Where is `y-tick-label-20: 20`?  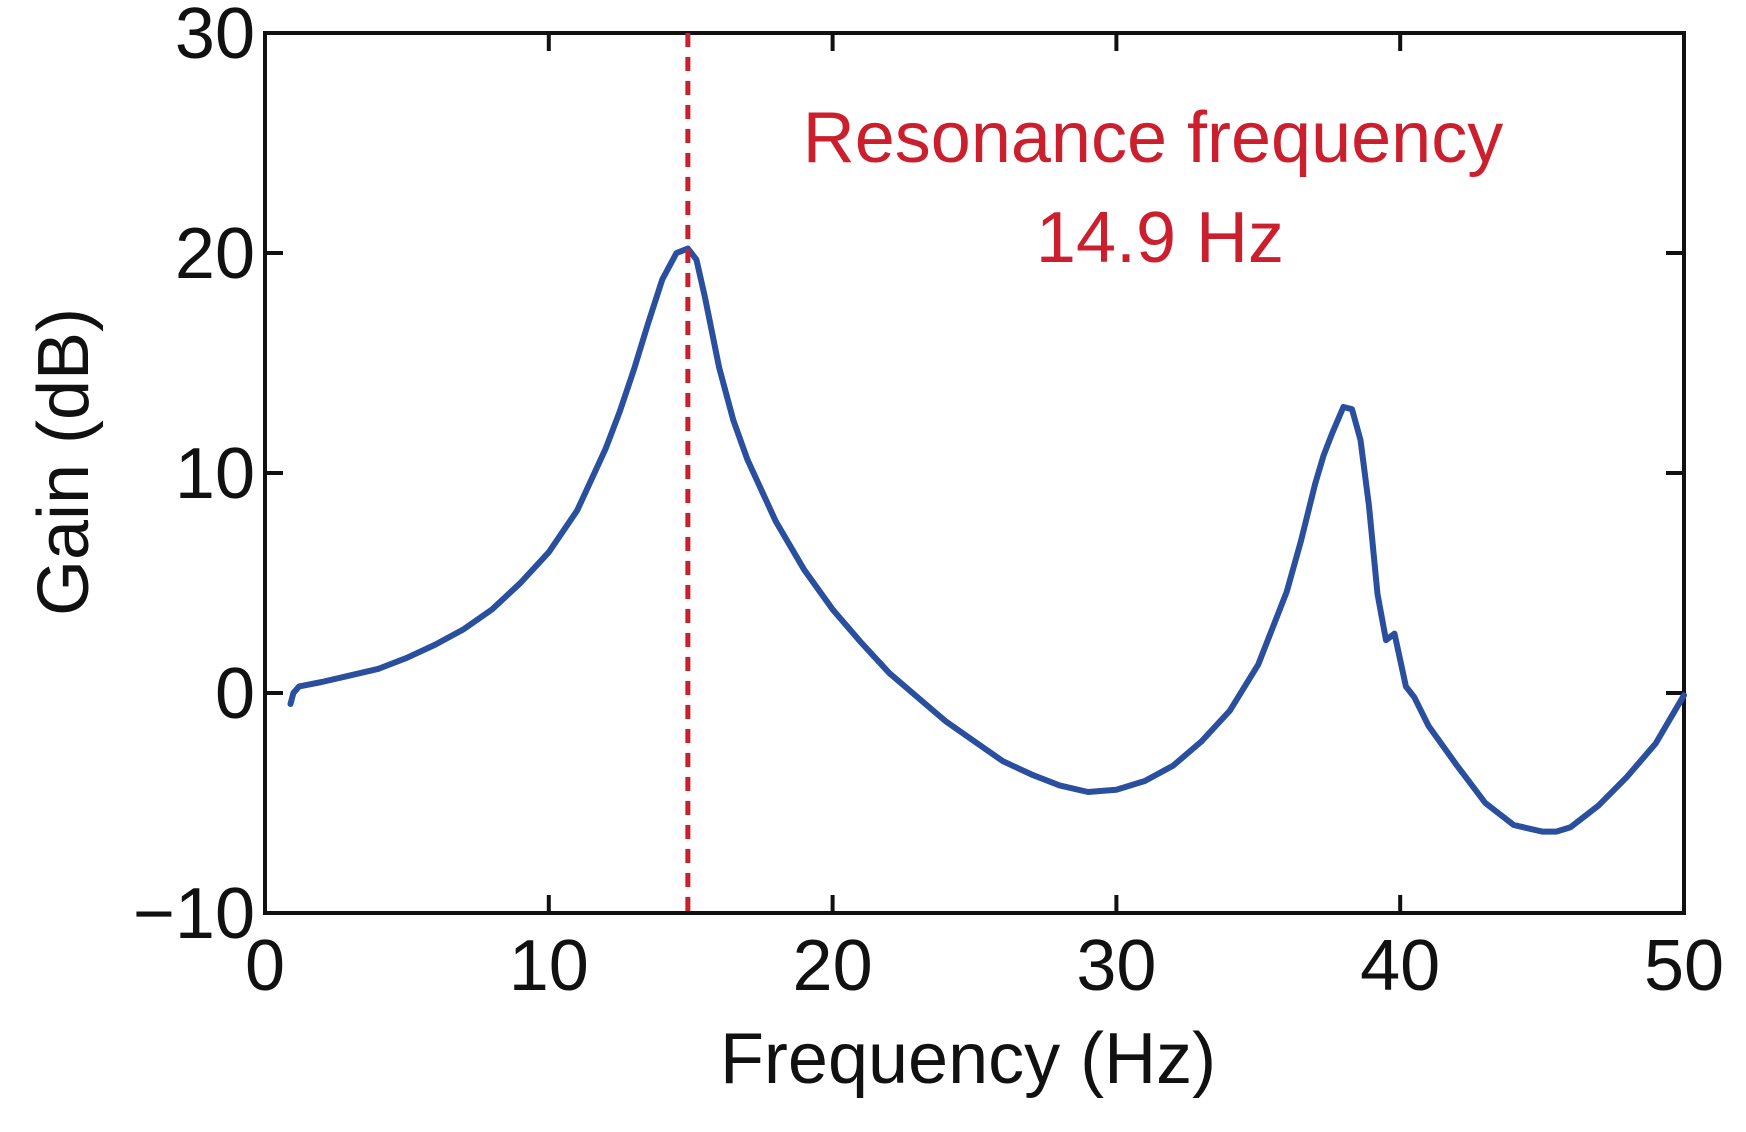 y-tick-label-20: 20 is located at coordinates (215, 254).